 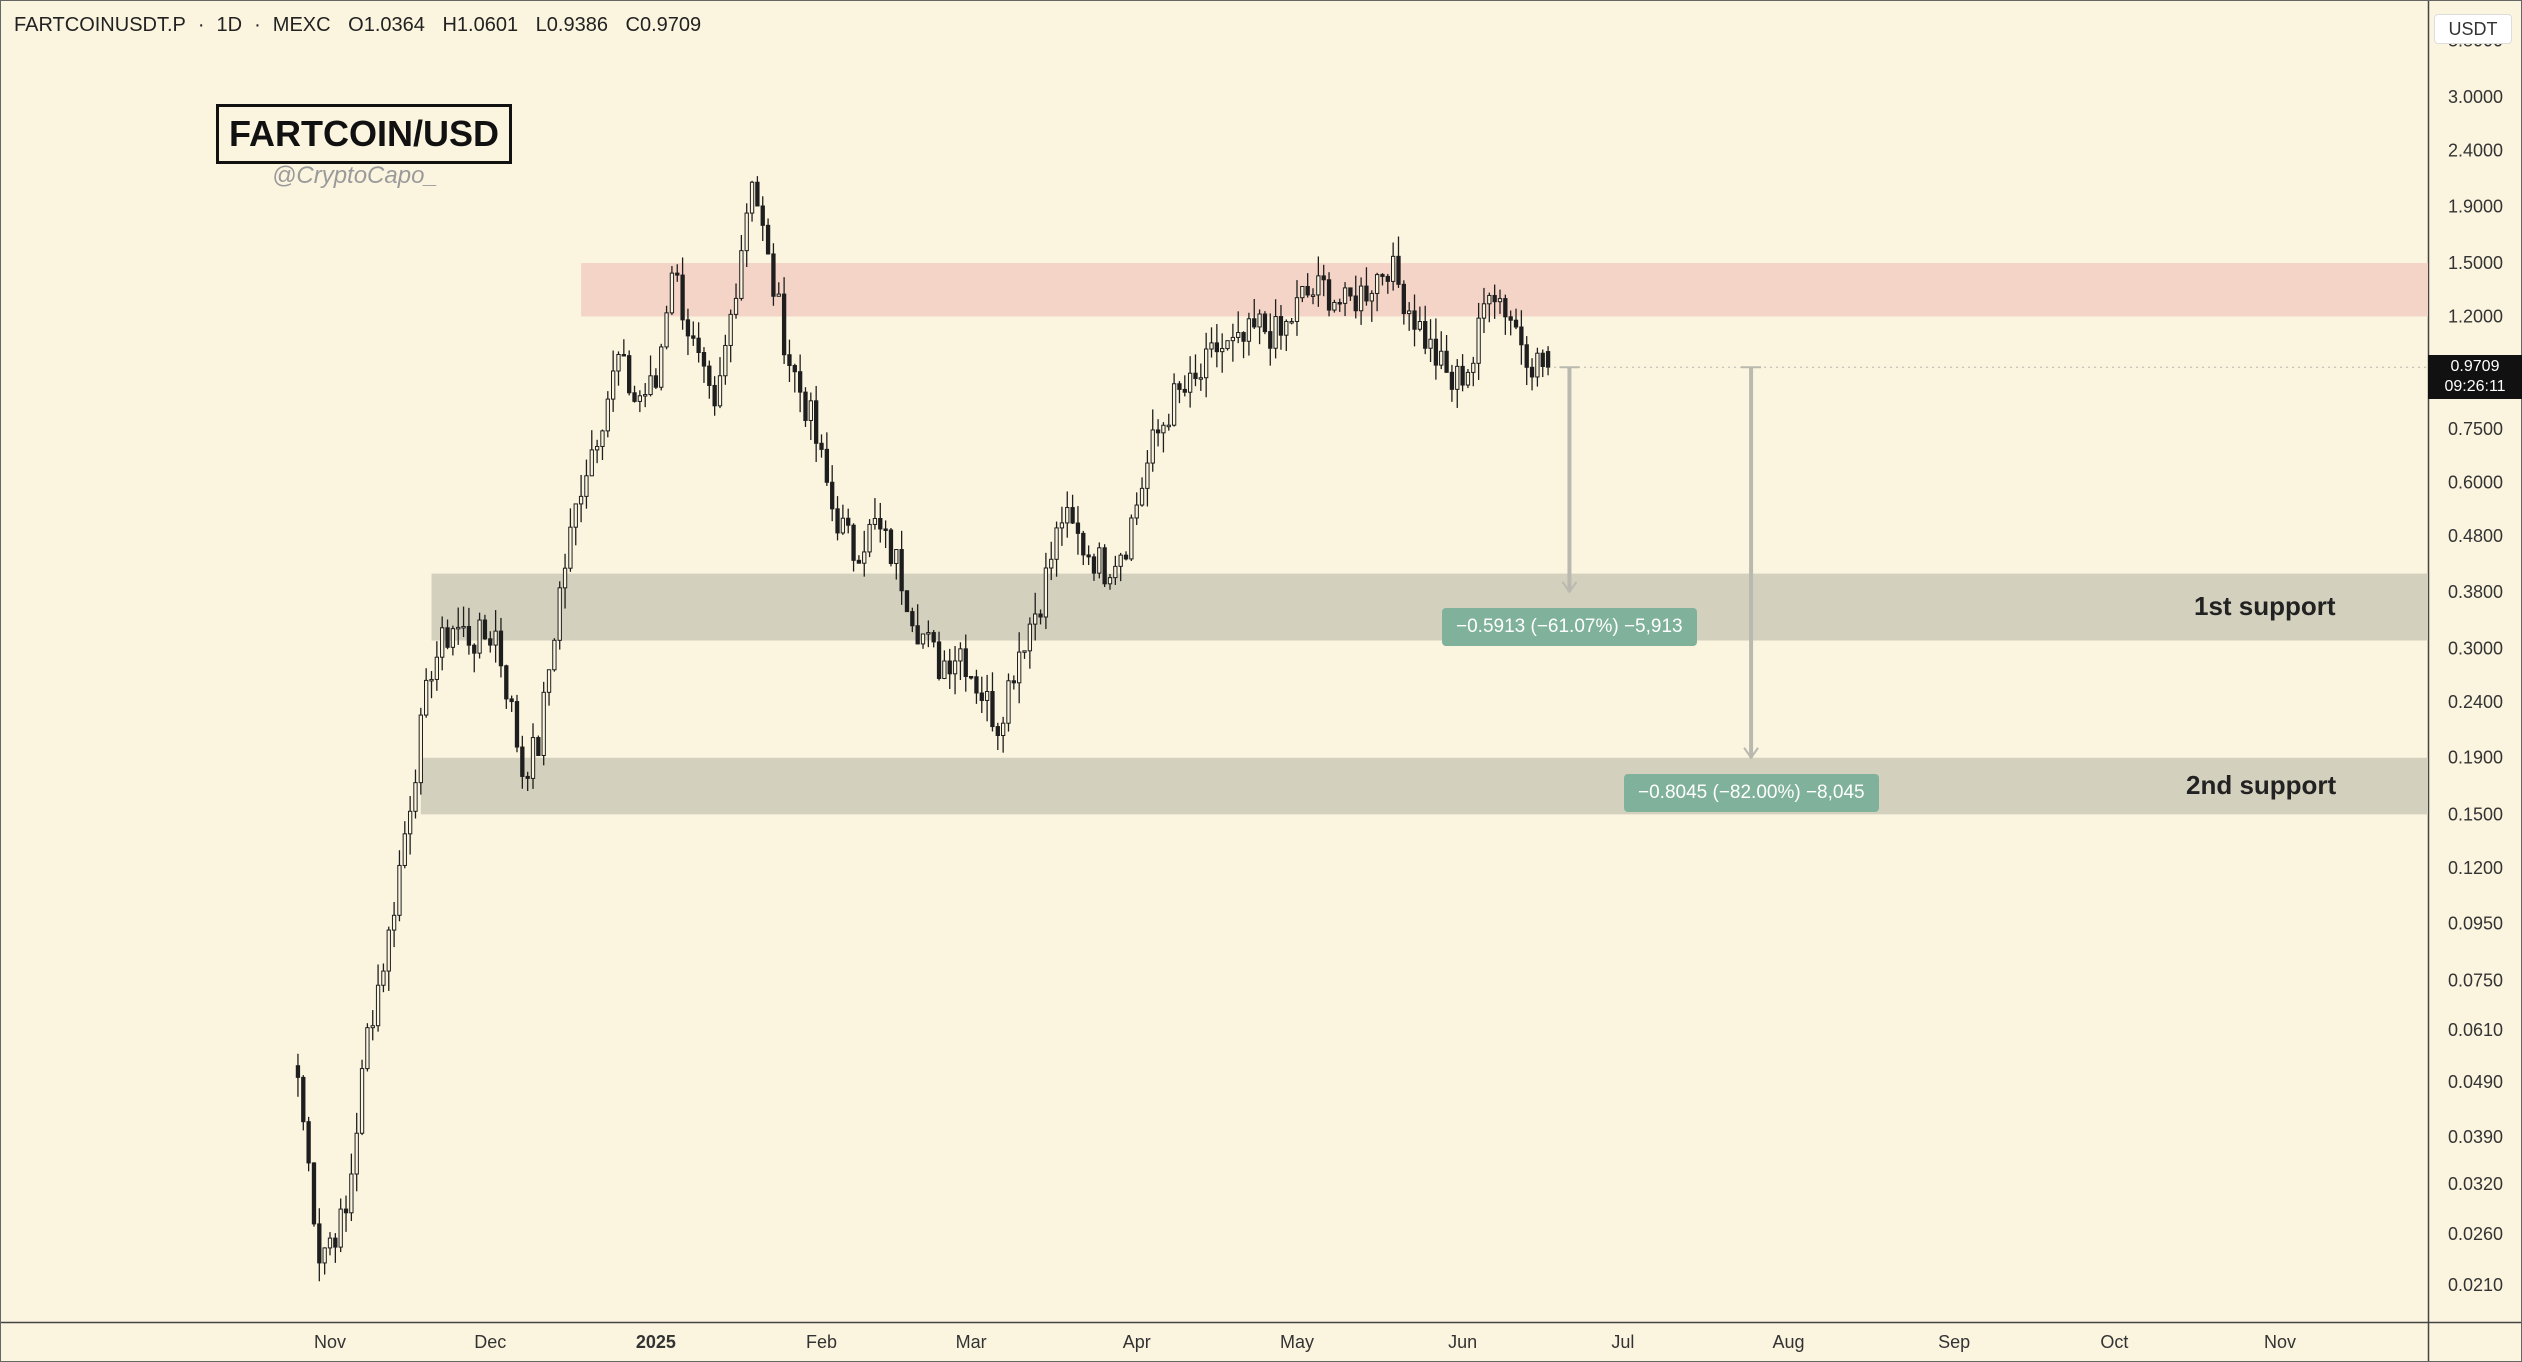 I want to click on currency-unit-button: USDT, so click(x=2473, y=29).